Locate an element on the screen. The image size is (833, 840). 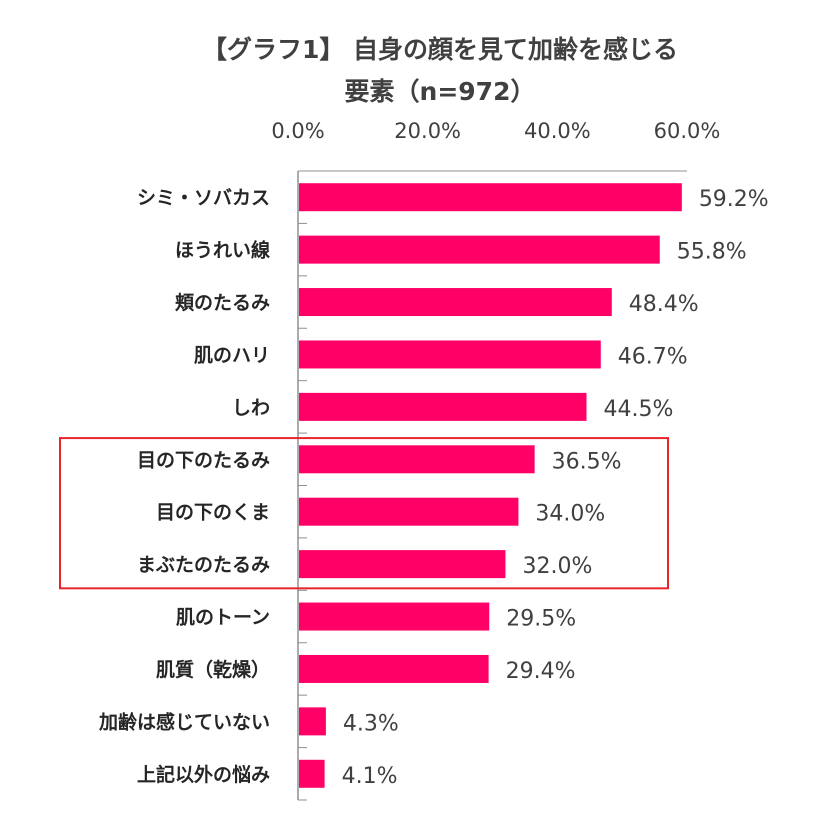
data-label: 4.1% is located at coordinates (370, 776).